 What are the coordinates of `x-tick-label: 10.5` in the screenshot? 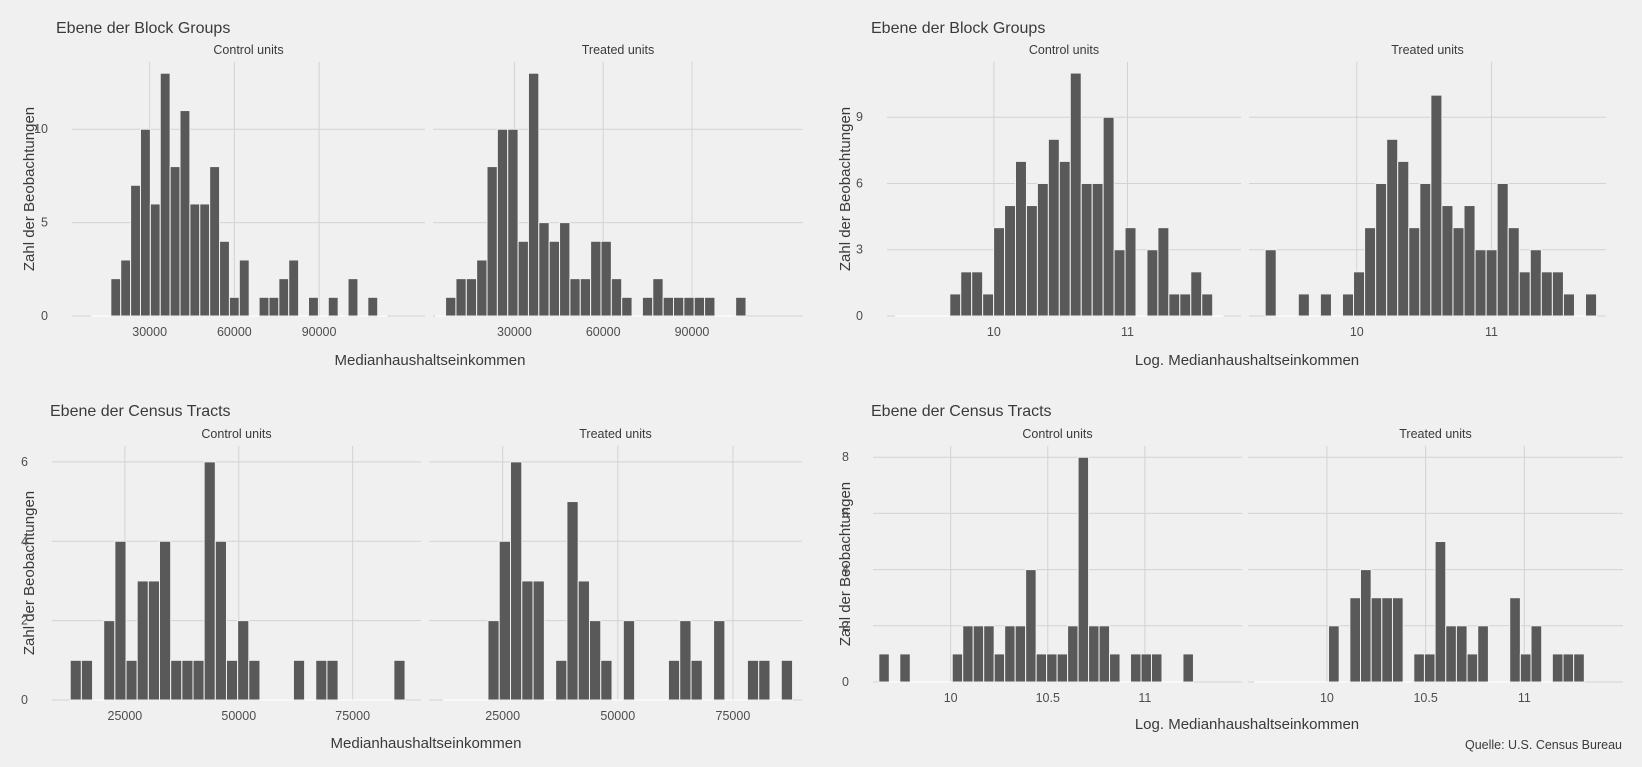 It's located at (1048, 698).